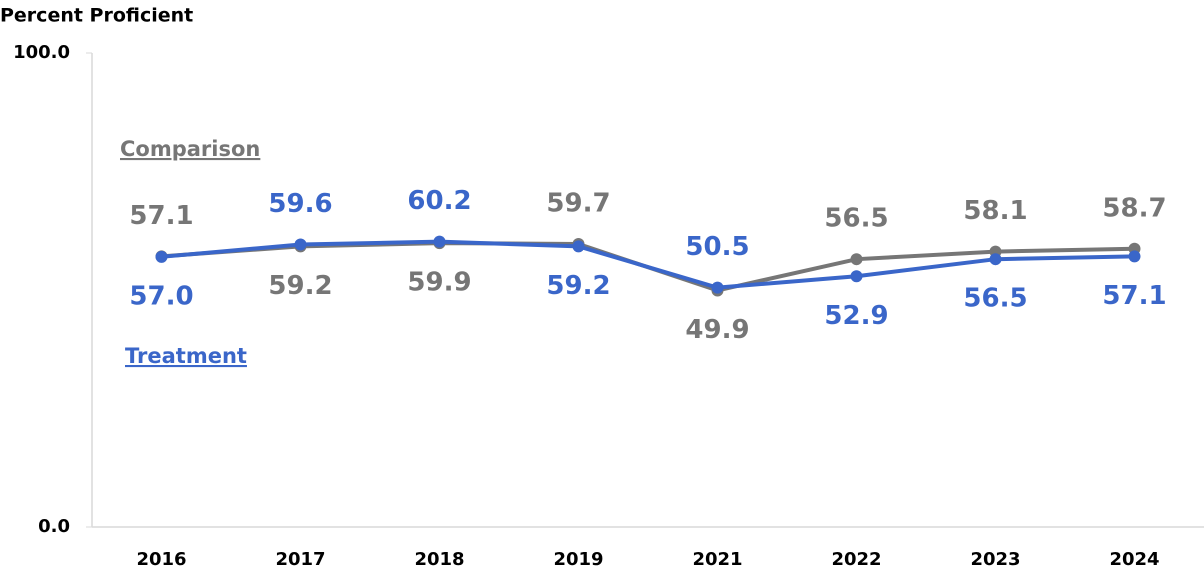 Image resolution: width=1204 pixels, height=575 pixels. I want to click on data-label: 50.5, so click(717, 247).